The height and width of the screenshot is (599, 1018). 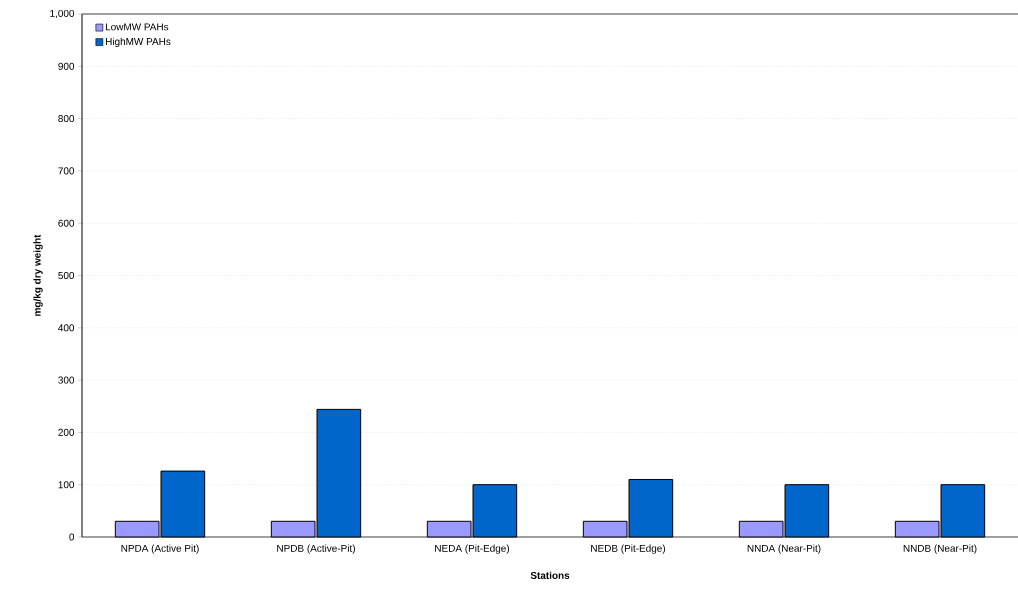 What do you see at coordinates (66, 223) in the screenshot?
I see `y-tick-label: 600` at bounding box center [66, 223].